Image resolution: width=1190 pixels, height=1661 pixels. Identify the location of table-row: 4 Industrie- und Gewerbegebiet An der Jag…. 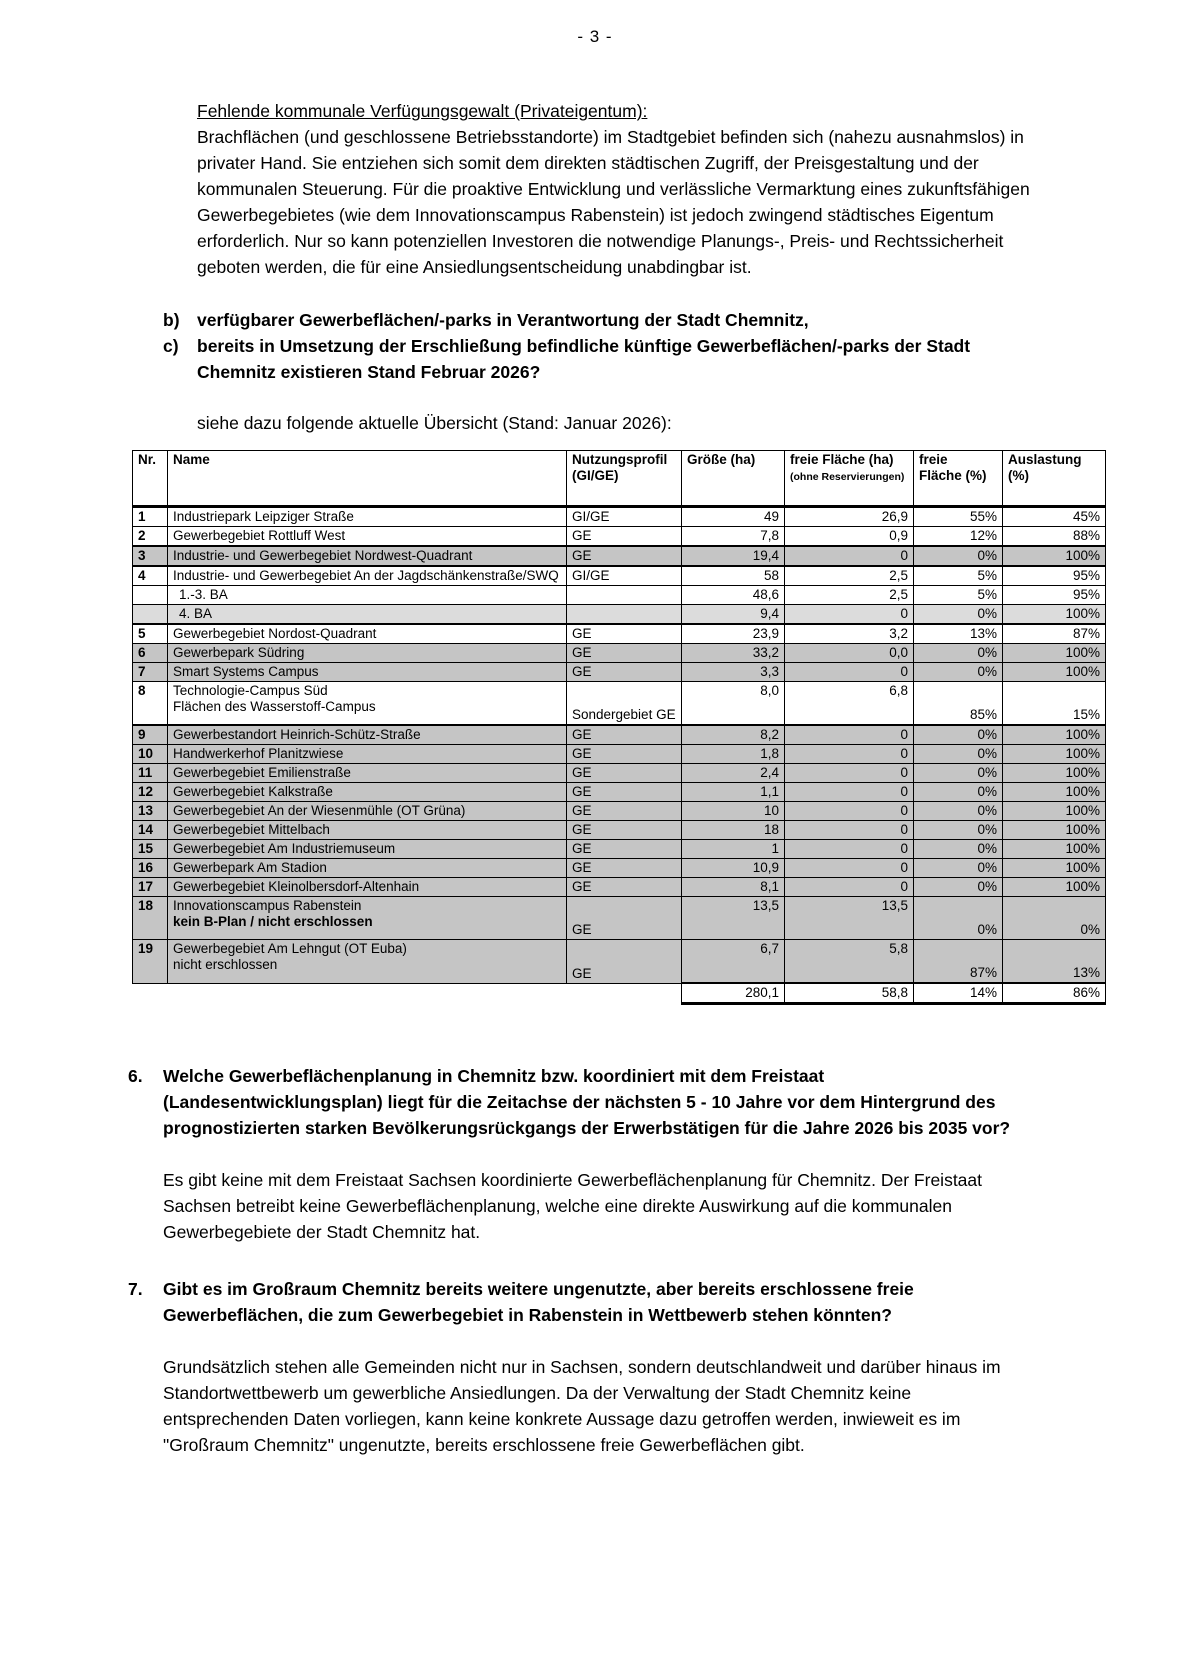
(619, 575).